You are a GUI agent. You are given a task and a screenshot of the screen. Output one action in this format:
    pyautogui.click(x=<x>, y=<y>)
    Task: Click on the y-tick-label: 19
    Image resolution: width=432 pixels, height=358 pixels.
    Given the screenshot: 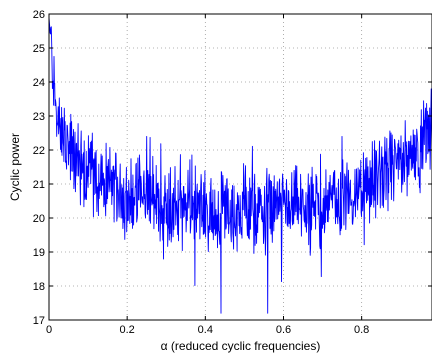 What is the action you would take?
    pyautogui.click(x=39, y=253)
    